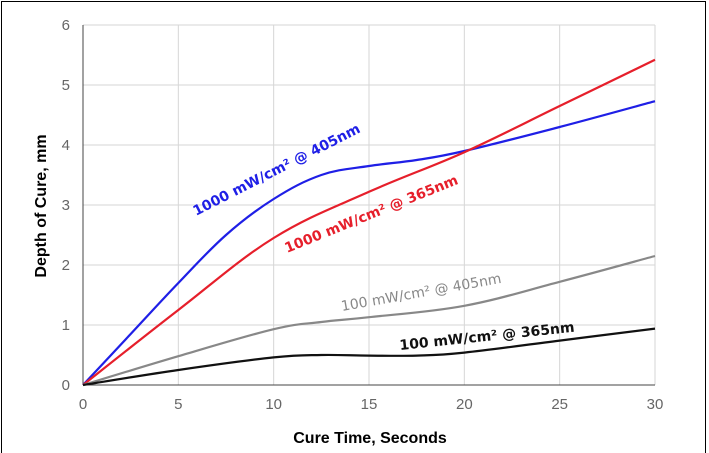 This screenshot has height=453, width=709. I want to click on x-tick-label: 30, so click(655, 404).